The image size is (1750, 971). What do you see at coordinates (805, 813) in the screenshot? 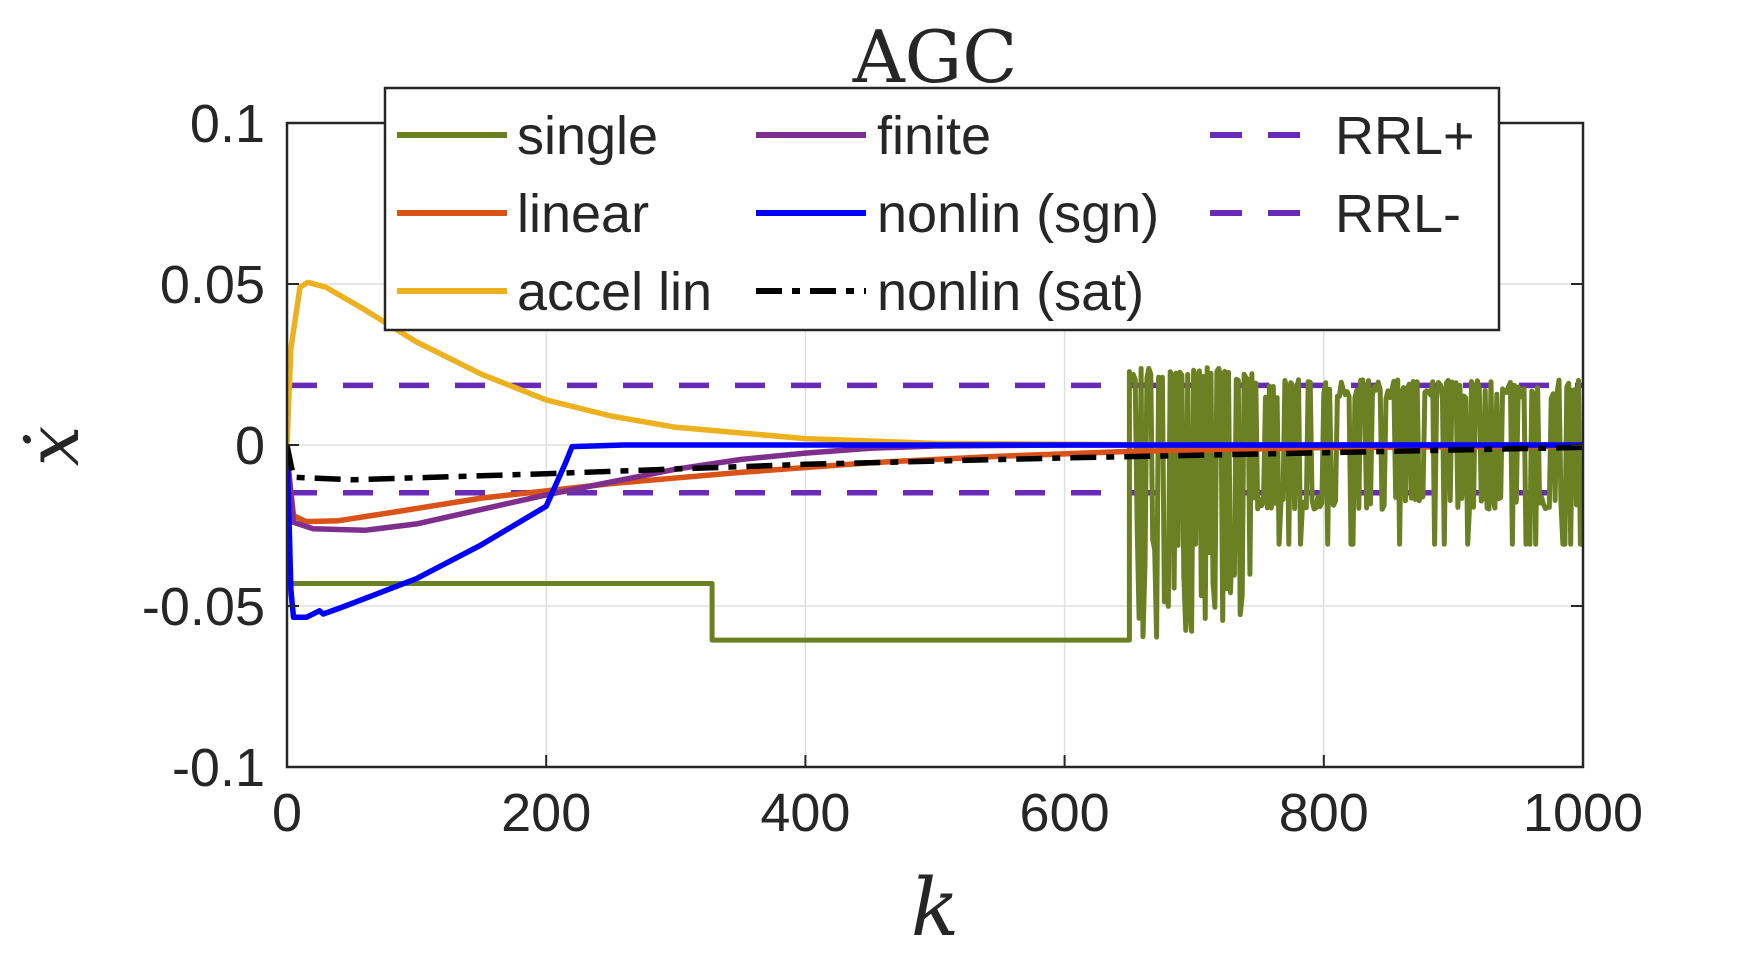
I see `x-tick-label: 400` at bounding box center [805, 813].